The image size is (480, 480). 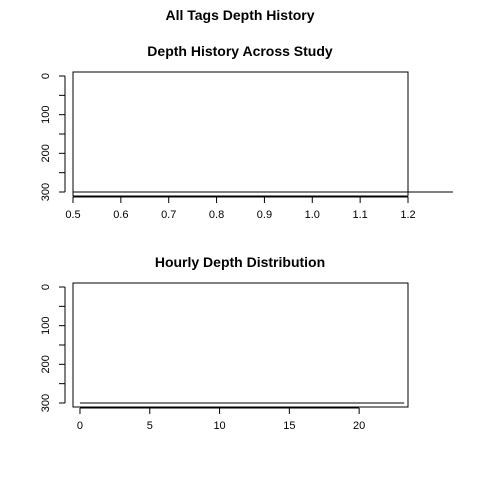 What do you see at coordinates (289, 426) in the screenshot?
I see `hourly-depth-x-tick-label: 15` at bounding box center [289, 426].